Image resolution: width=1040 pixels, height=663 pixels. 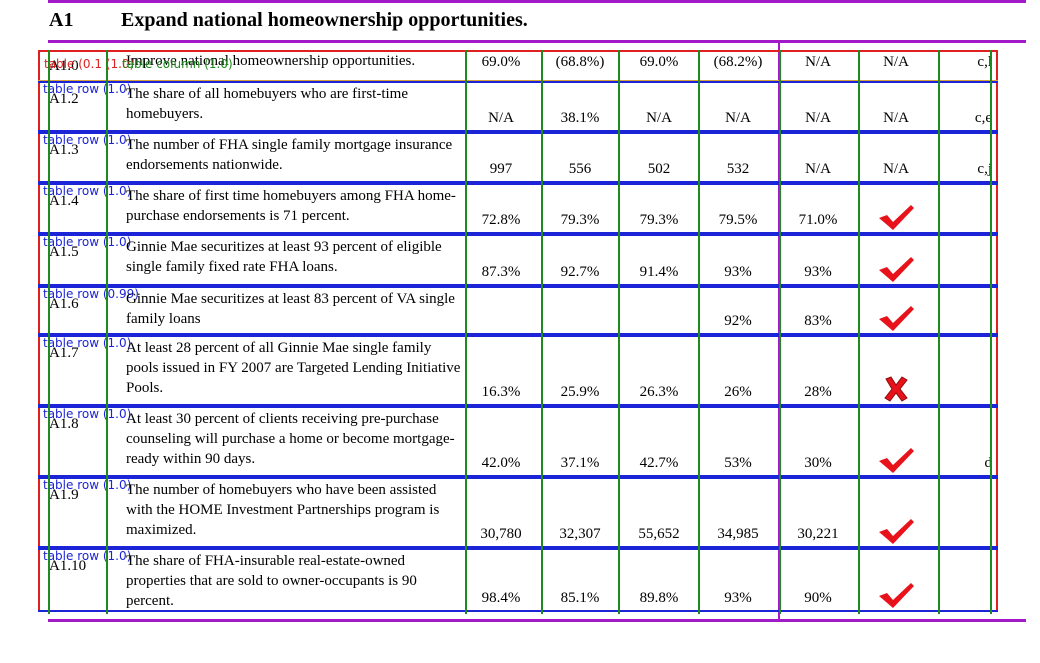 What do you see at coordinates (738, 463) in the screenshot?
I see `value-cell: 53%` at bounding box center [738, 463].